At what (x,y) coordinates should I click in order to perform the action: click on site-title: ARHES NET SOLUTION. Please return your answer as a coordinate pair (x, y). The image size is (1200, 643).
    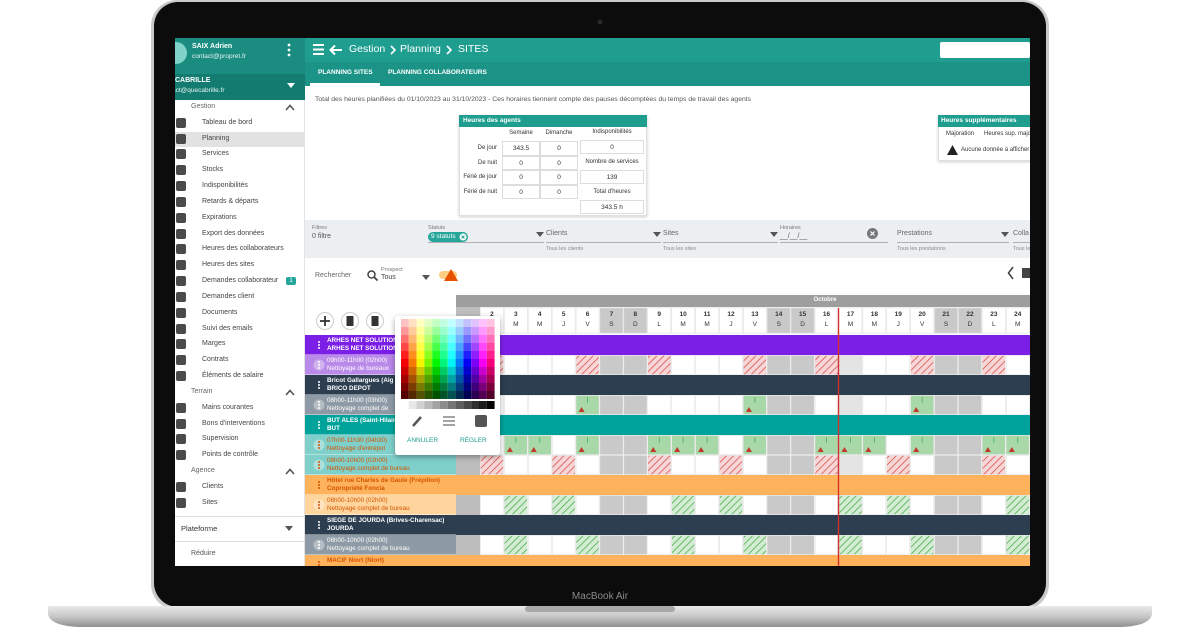
    Looking at the image, I should click on (362, 340).